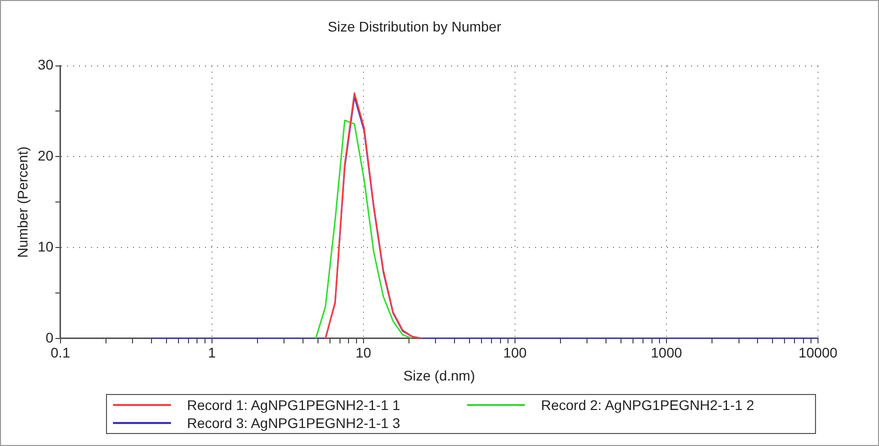  What do you see at coordinates (60, 352) in the screenshot?
I see `x-tick-label: 0.1` at bounding box center [60, 352].